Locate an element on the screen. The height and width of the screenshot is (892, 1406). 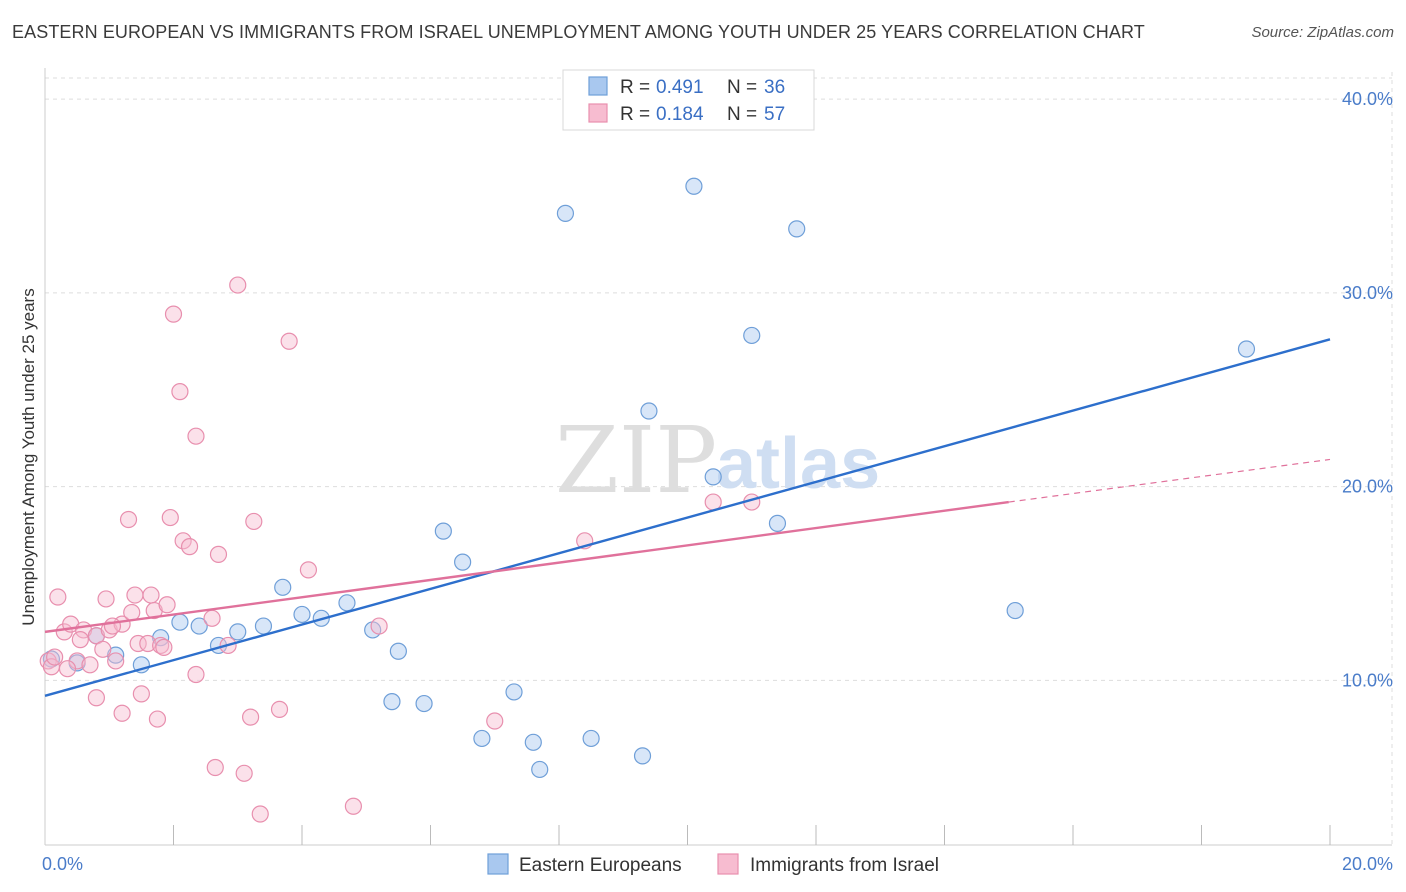
x-tick-label: 20.0% is located at coordinates (1367, 864).